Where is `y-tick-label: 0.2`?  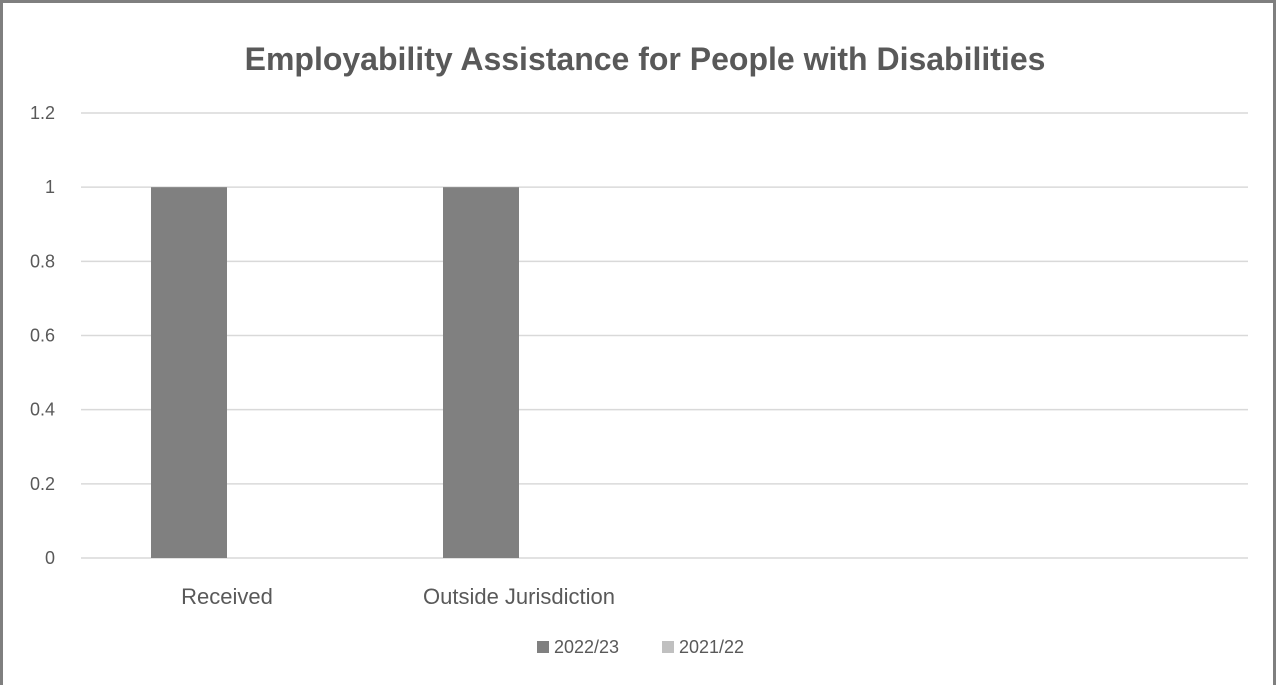
y-tick-label: 0.2 is located at coordinates (42, 484).